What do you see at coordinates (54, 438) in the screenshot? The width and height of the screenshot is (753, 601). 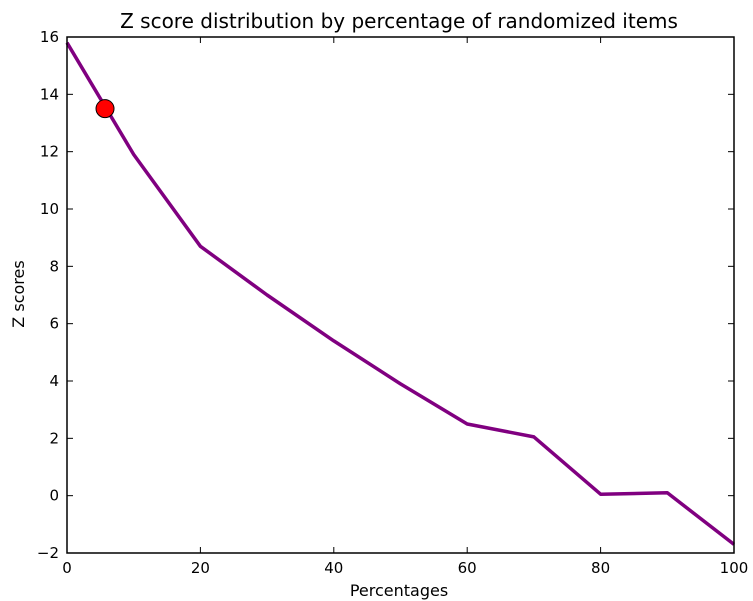 I see `y-tick-label: 2` at bounding box center [54, 438].